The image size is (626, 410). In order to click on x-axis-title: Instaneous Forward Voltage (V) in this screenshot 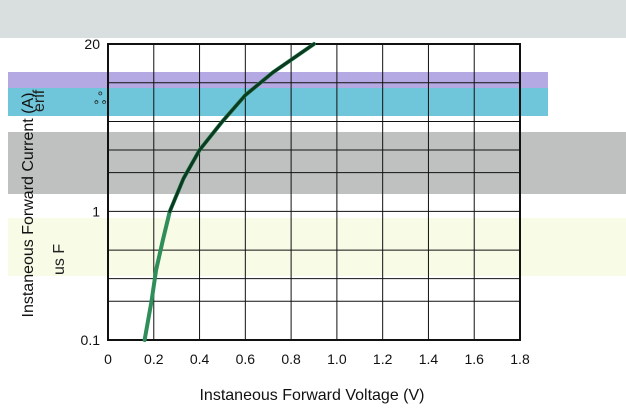, I will do `click(311, 395)`.